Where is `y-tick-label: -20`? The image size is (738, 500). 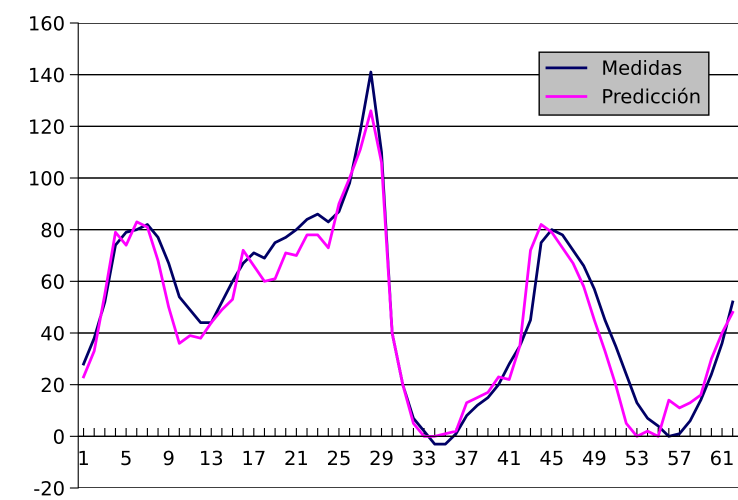 y-tick-label: -20 is located at coordinates (49, 488).